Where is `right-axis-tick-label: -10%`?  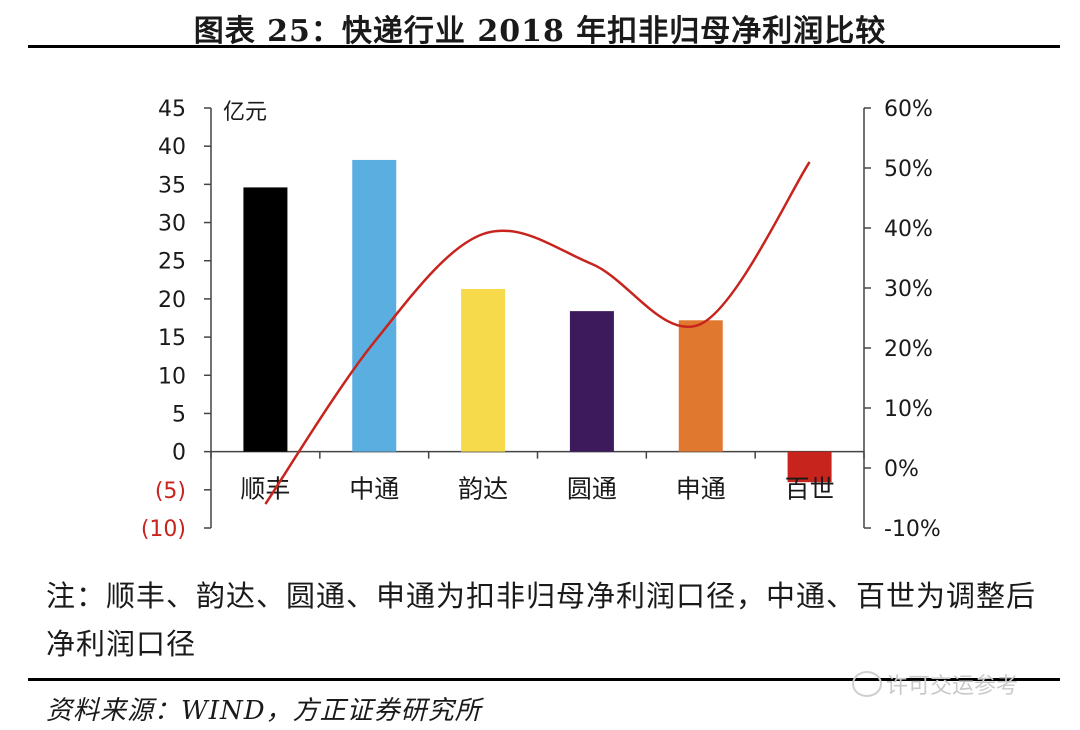
right-axis-tick-label: -10% is located at coordinates (912, 529).